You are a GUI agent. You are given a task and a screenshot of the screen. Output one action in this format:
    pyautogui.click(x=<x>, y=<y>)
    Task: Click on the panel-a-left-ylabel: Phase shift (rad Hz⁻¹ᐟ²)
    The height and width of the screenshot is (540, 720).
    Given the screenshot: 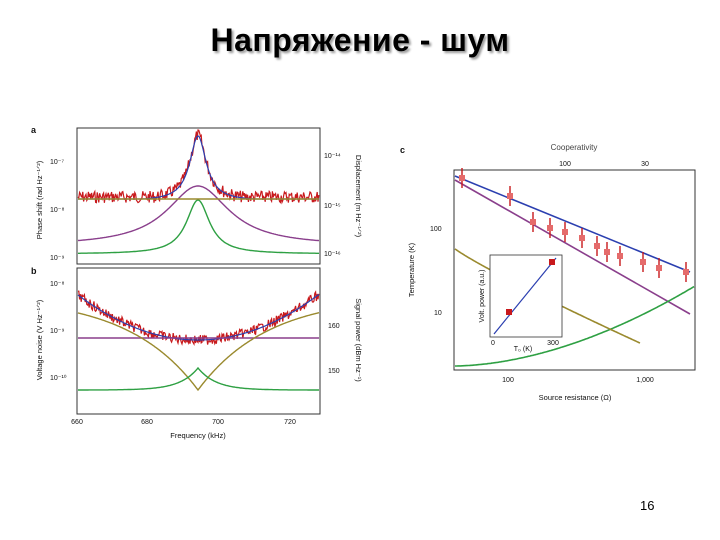 What is the action you would take?
    pyautogui.click(x=39, y=199)
    